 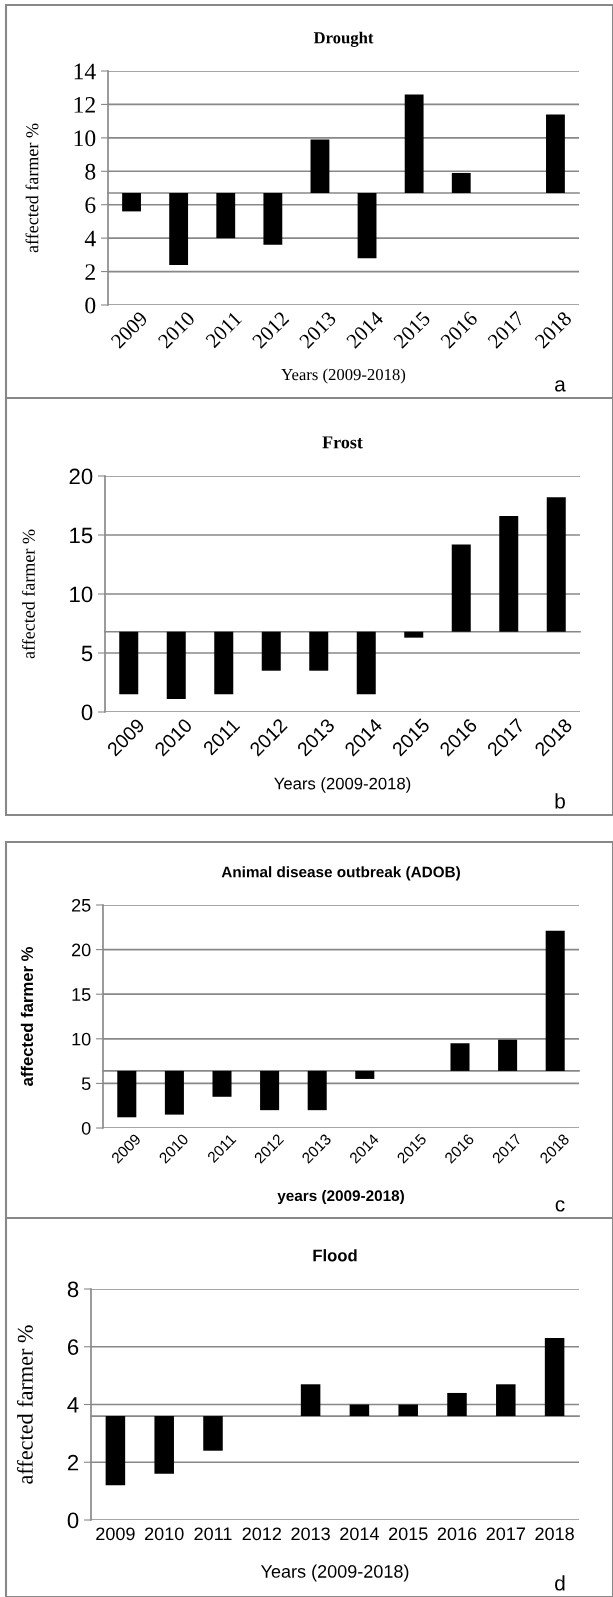 I want to click on x-tick-label: 2017, so click(x=505, y=1534).